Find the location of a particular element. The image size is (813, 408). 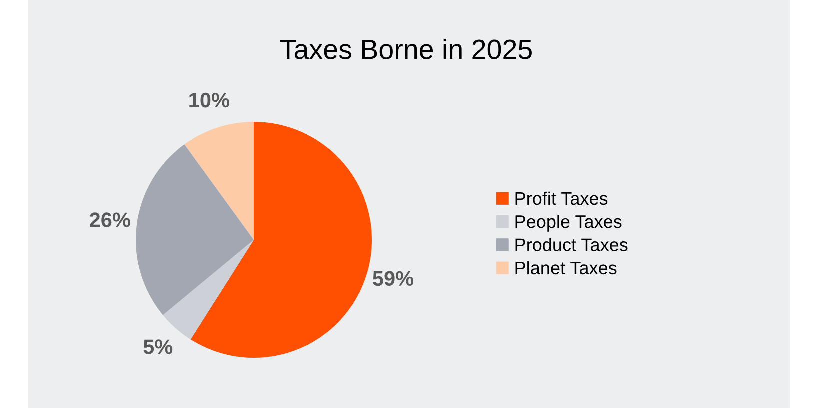

legend-label: Product Taxes is located at coordinates (572, 245).